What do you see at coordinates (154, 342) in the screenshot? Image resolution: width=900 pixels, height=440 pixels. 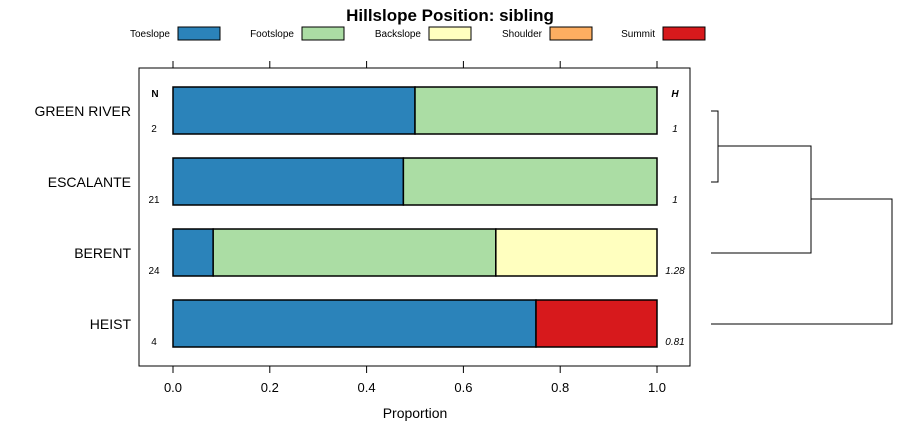 I see `n-value-heist: 4` at bounding box center [154, 342].